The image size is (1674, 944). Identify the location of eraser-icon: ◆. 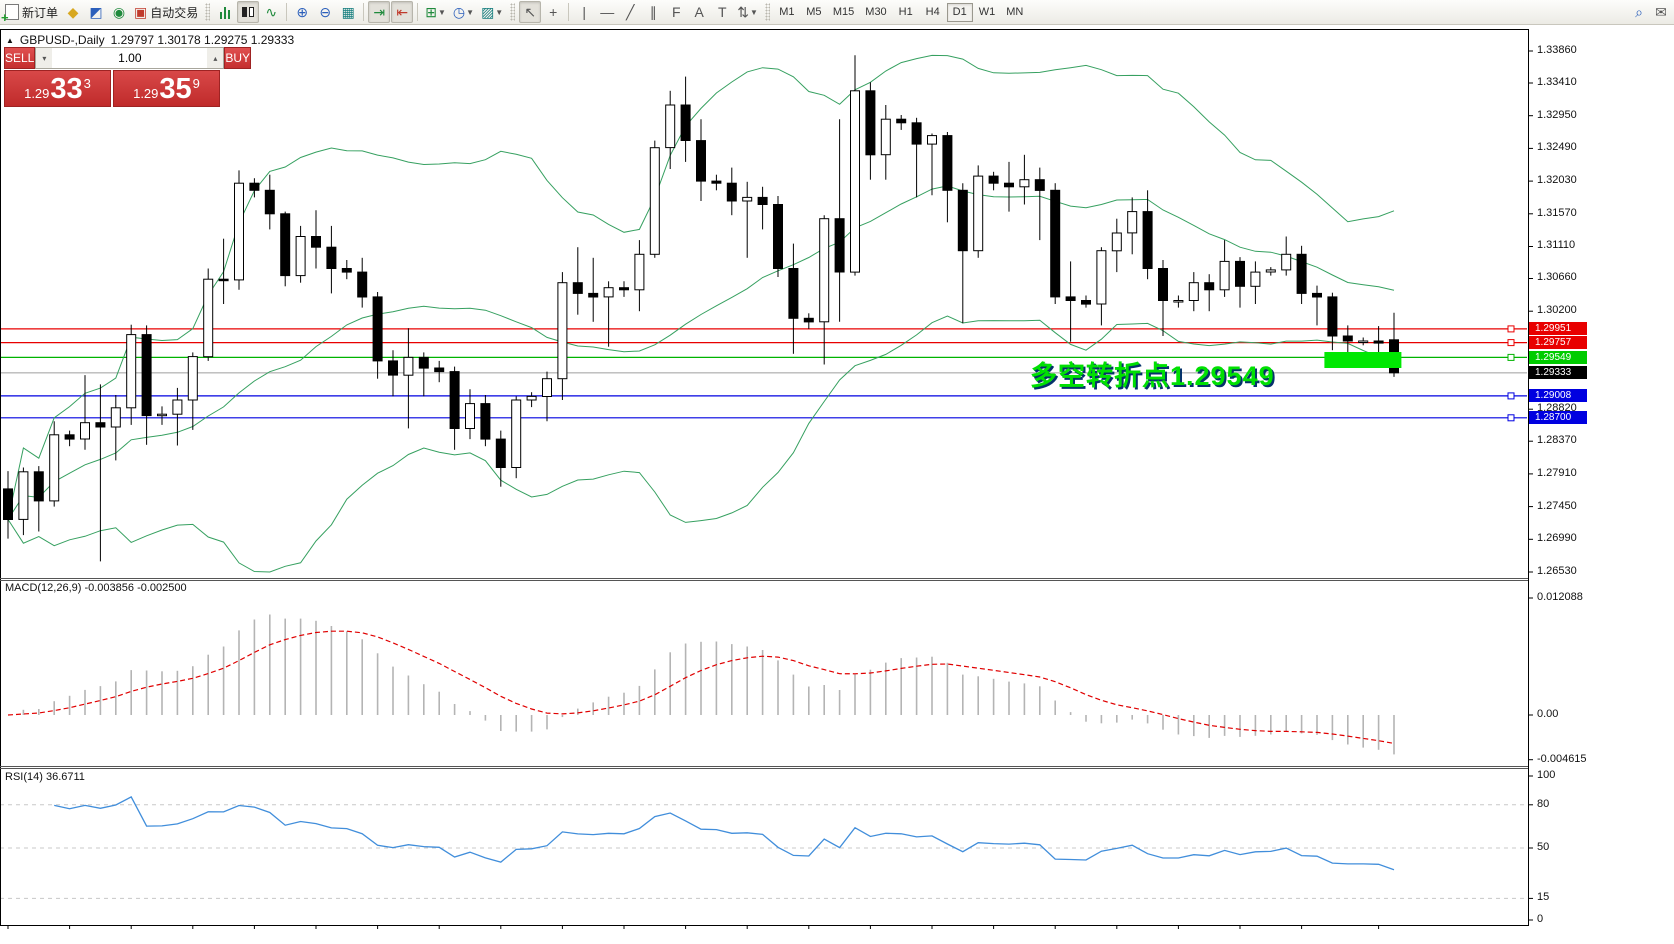
(73, 11).